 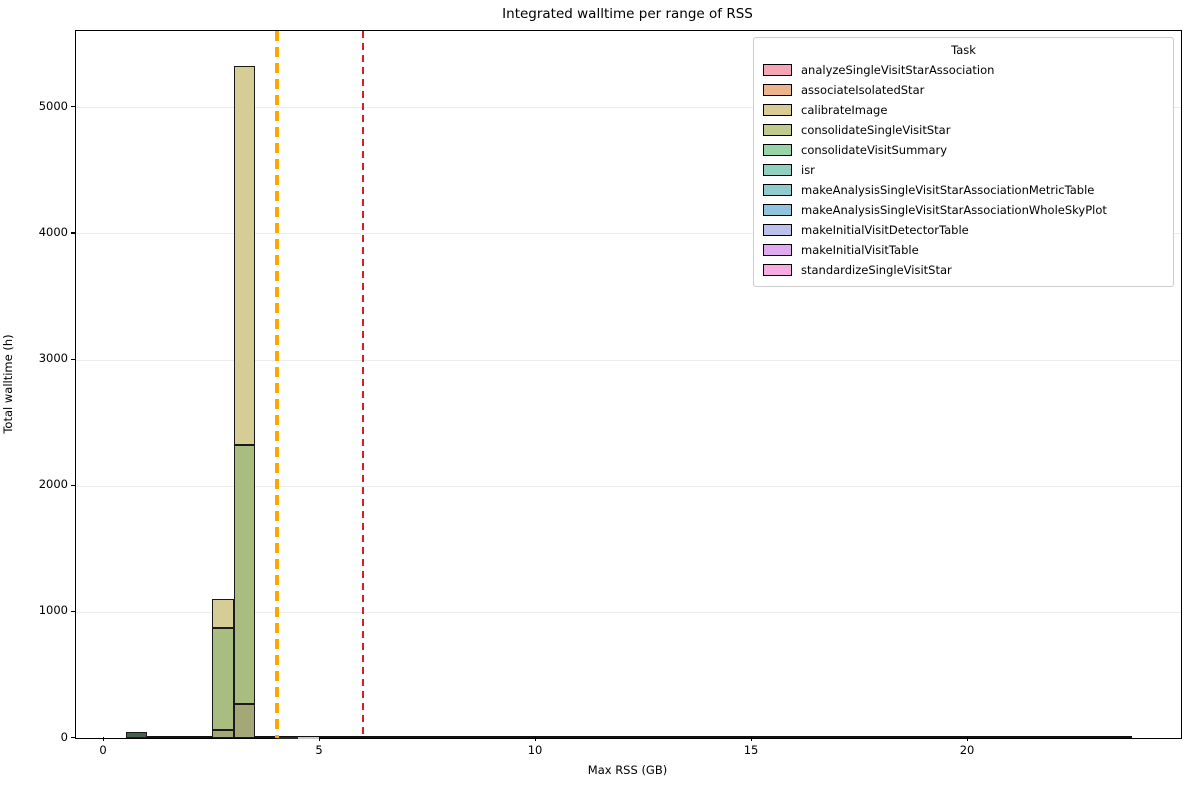 What do you see at coordinates (277, 384) in the screenshot?
I see `vline-threshold-4gb` at bounding box center [277, 384].